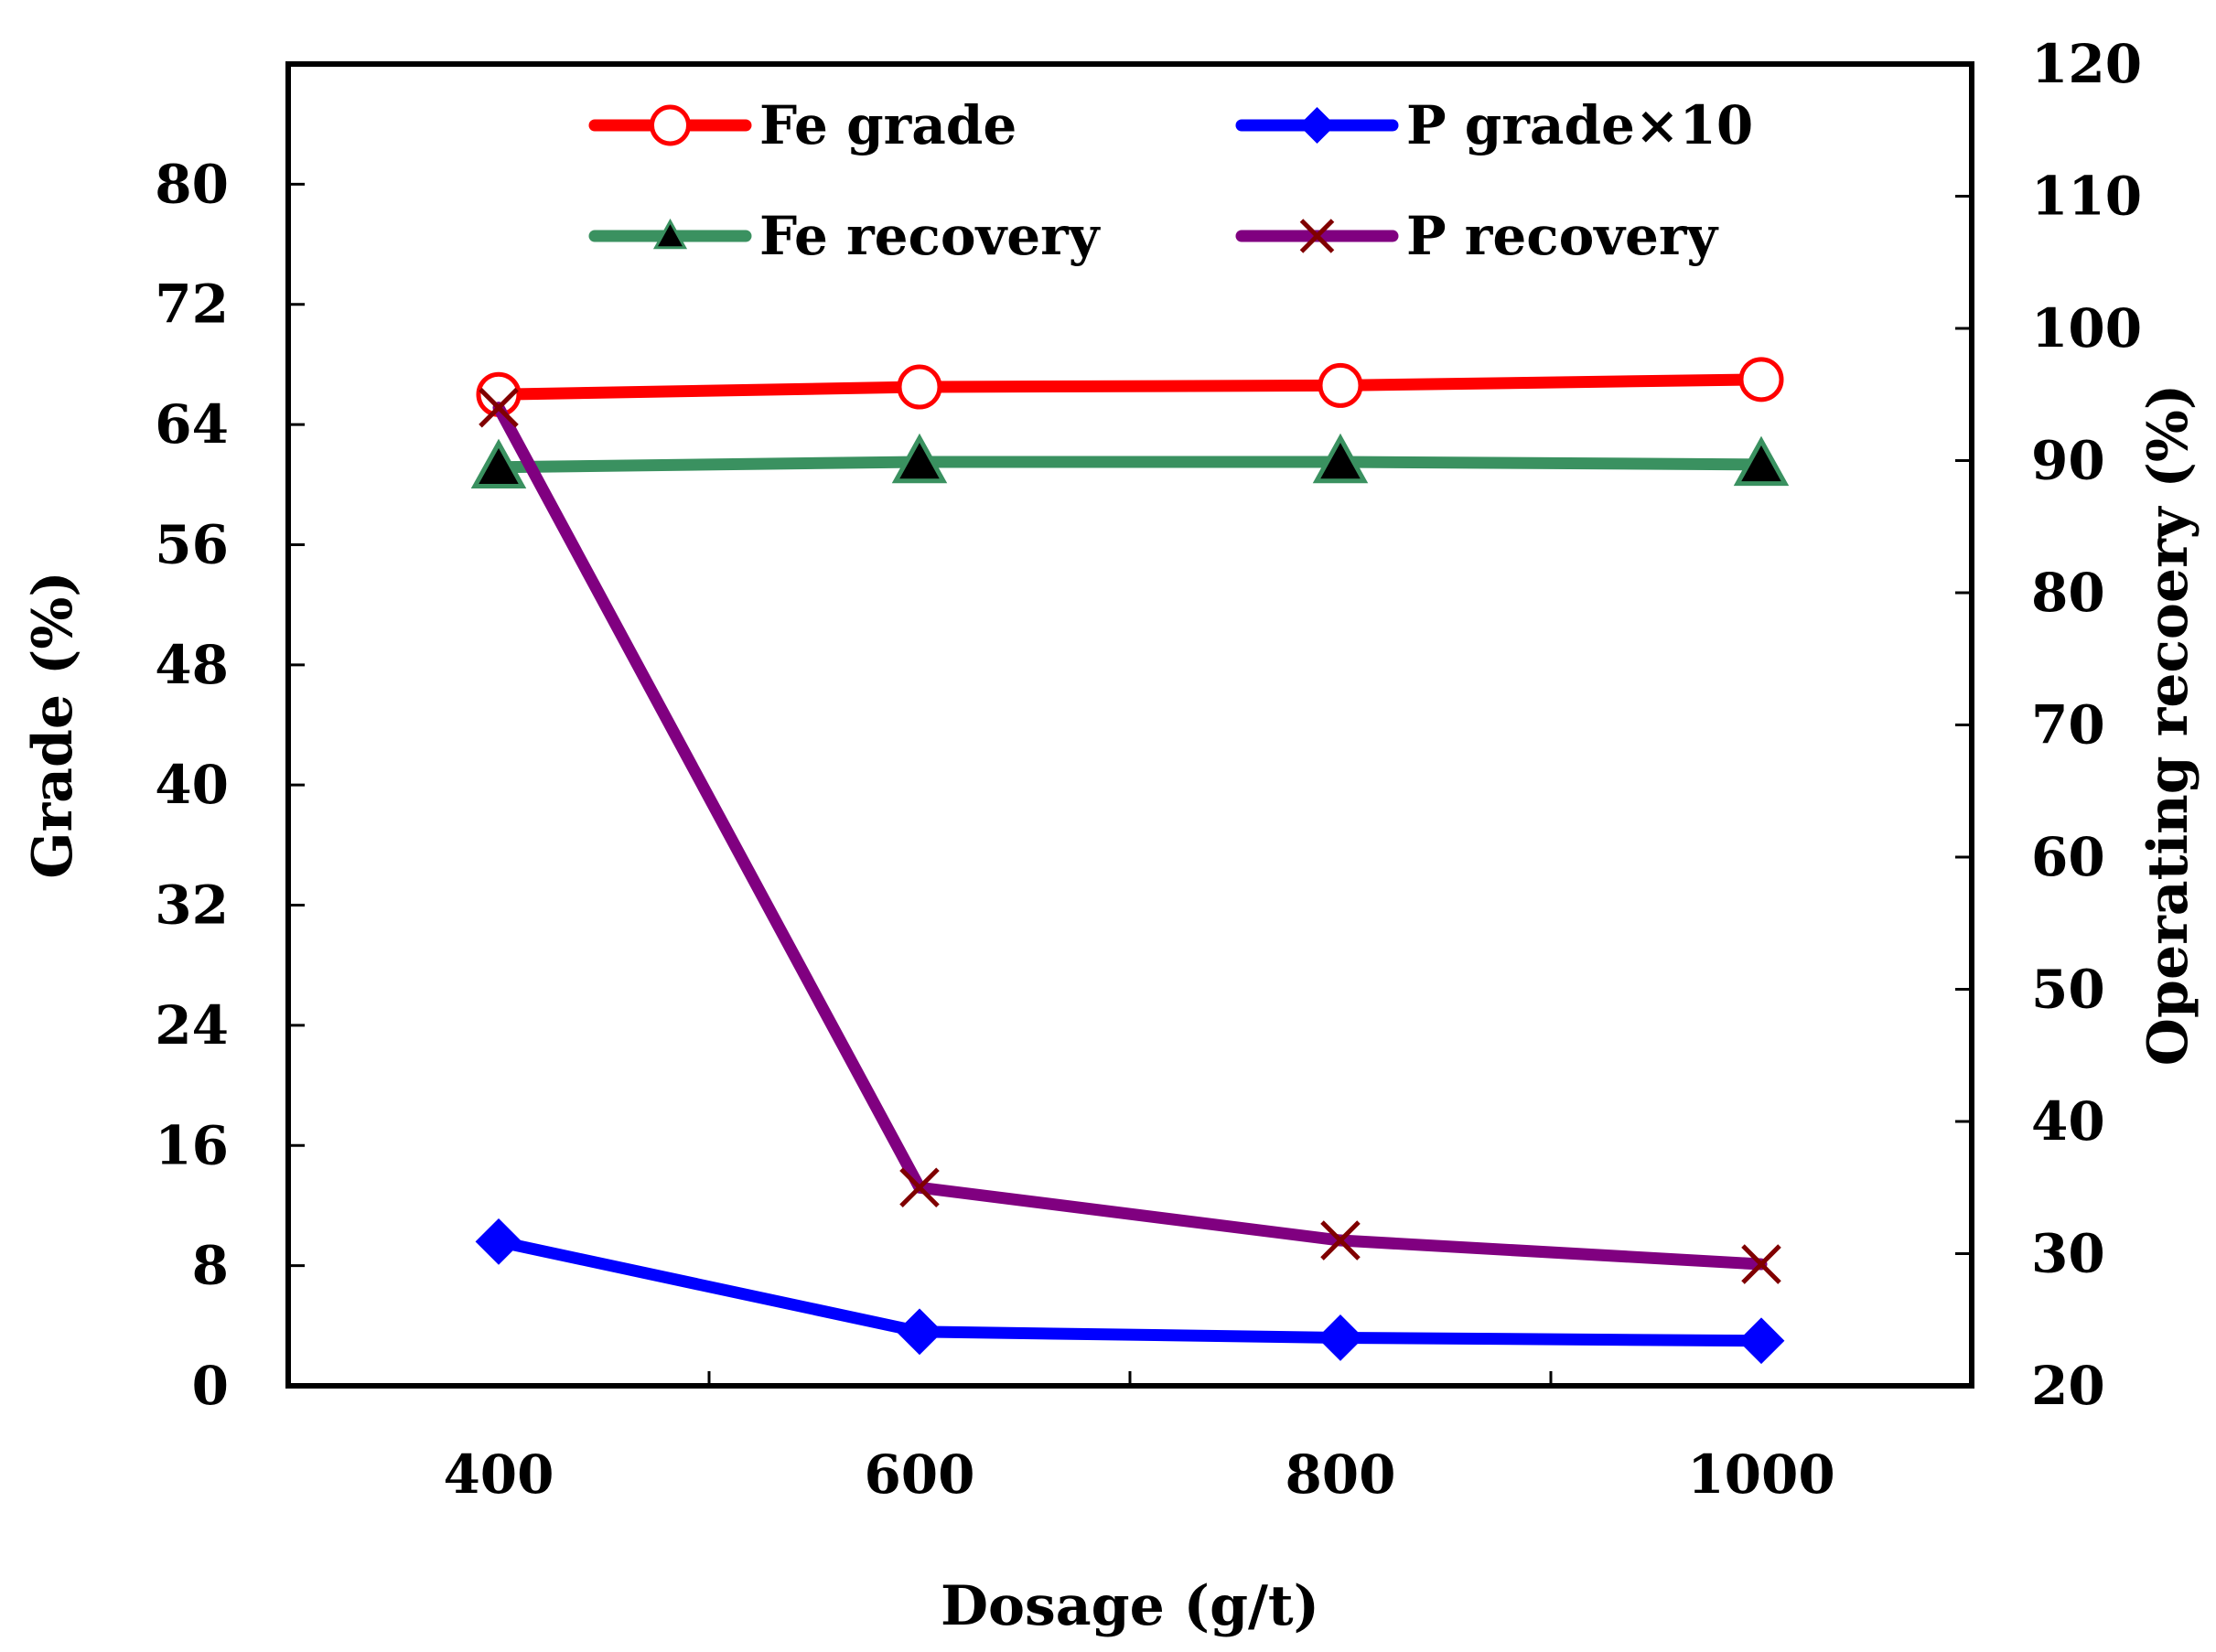 This screenshot has width=2216, height=1652. Describe the element at coordinates (192, 905) in the screenshot. I see `y-left-tick-label: 32` at that location.